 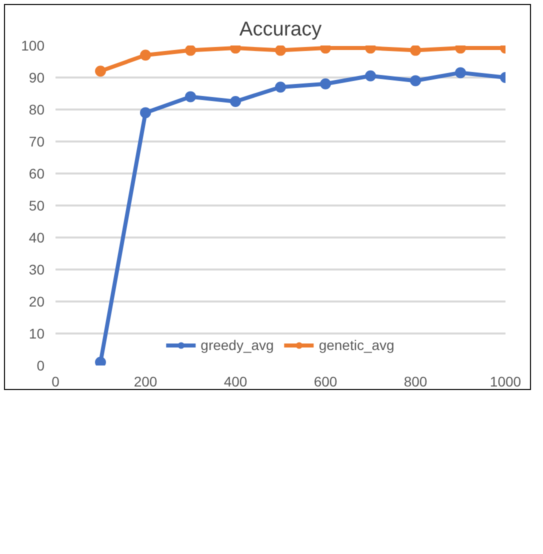 I want to click on y-tick-label: 60, so click(x=36, y=174).